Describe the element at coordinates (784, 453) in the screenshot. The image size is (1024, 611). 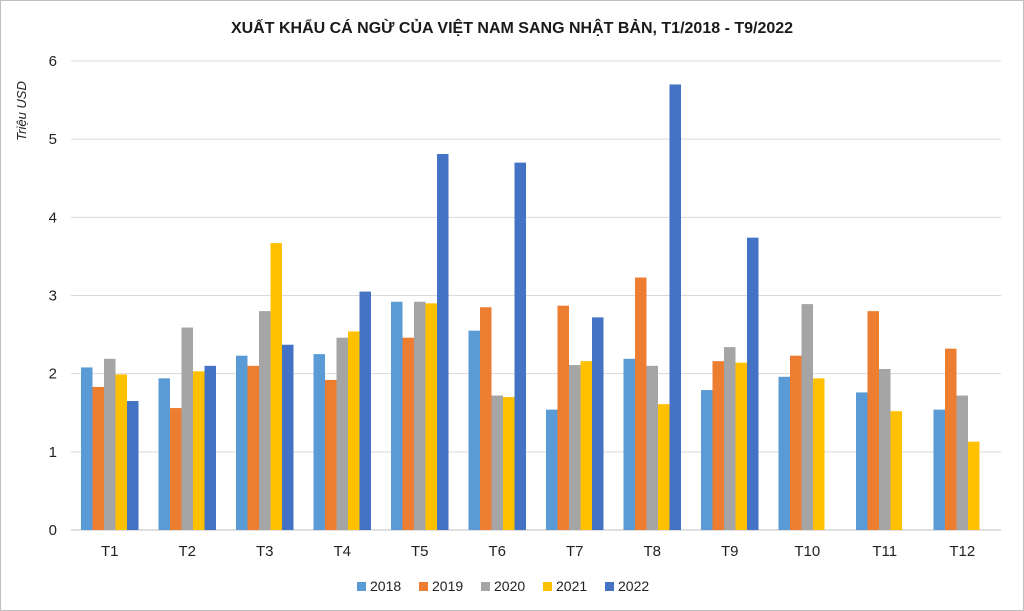
I see `bar-2018-t10` at that location.